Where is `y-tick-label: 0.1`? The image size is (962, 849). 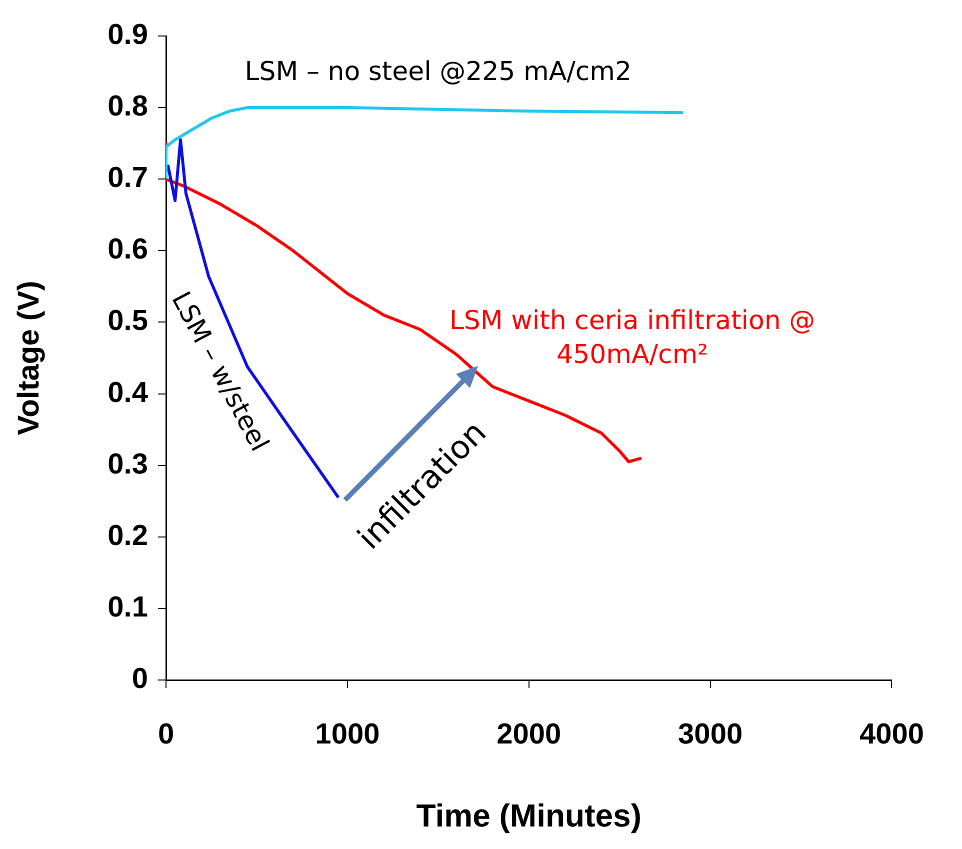
y-tick-label: 0.1 is located at coordinates (128, 607).